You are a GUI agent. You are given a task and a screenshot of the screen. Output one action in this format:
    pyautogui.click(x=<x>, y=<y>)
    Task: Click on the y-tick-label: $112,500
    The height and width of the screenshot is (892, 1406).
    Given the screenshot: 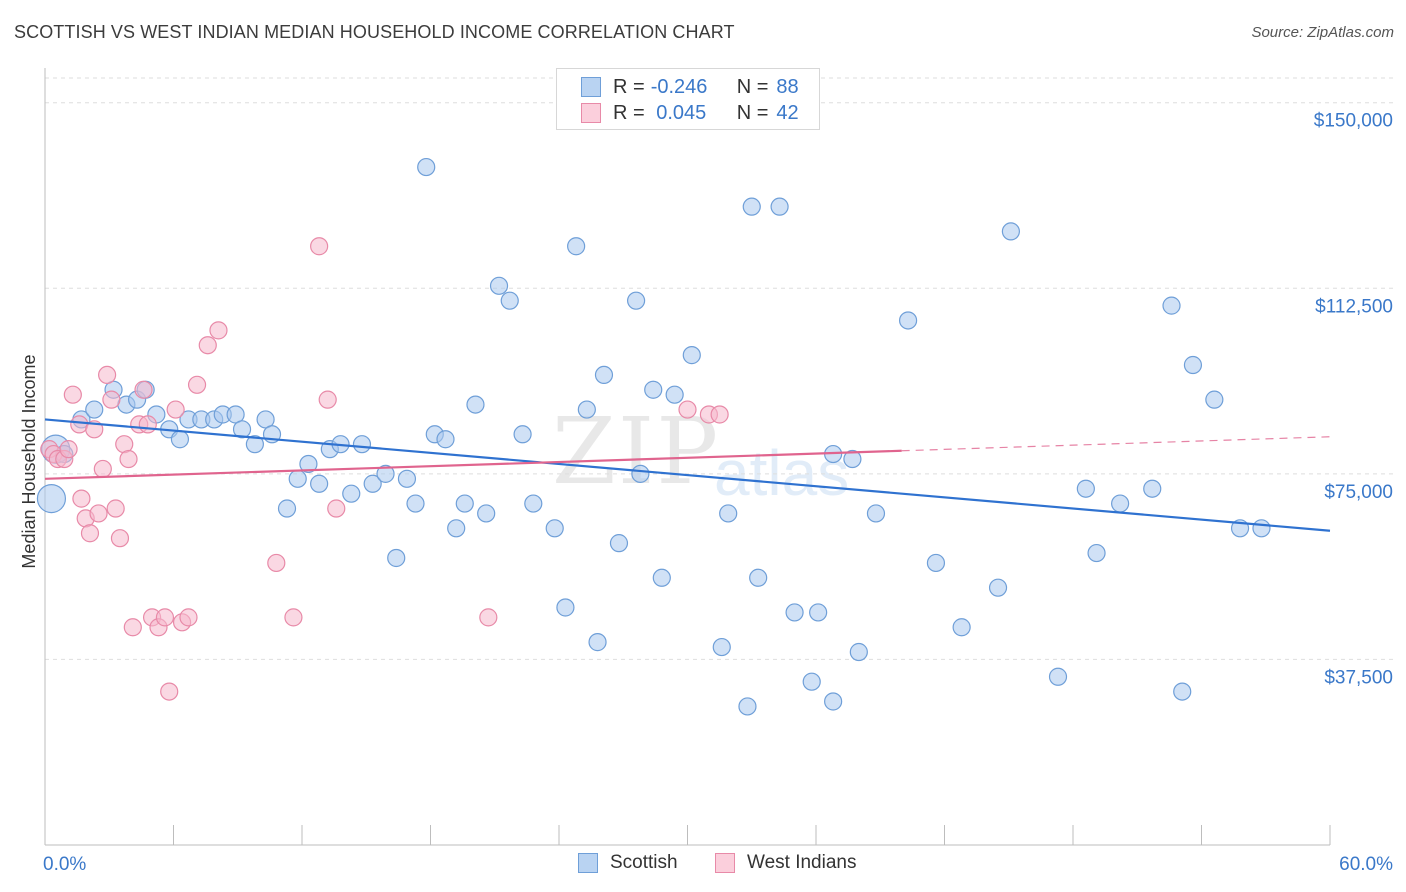 What is the action you would take?
    pyautogui.click(x=1354, y=306)
    